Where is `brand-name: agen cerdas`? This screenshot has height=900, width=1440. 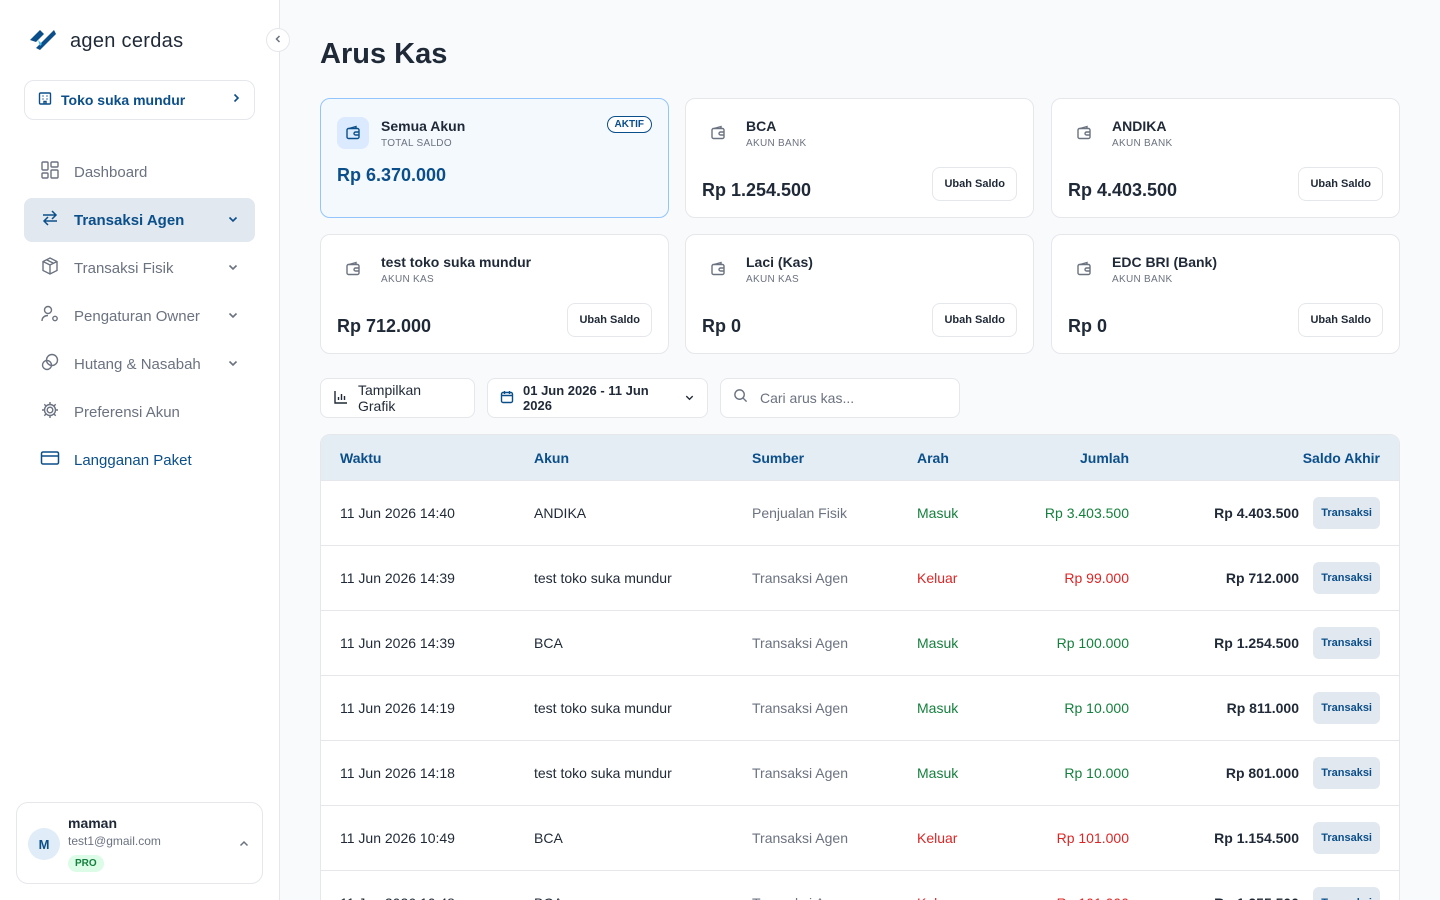
brand-name: agen cerdas is located at coordinates (127, 41).